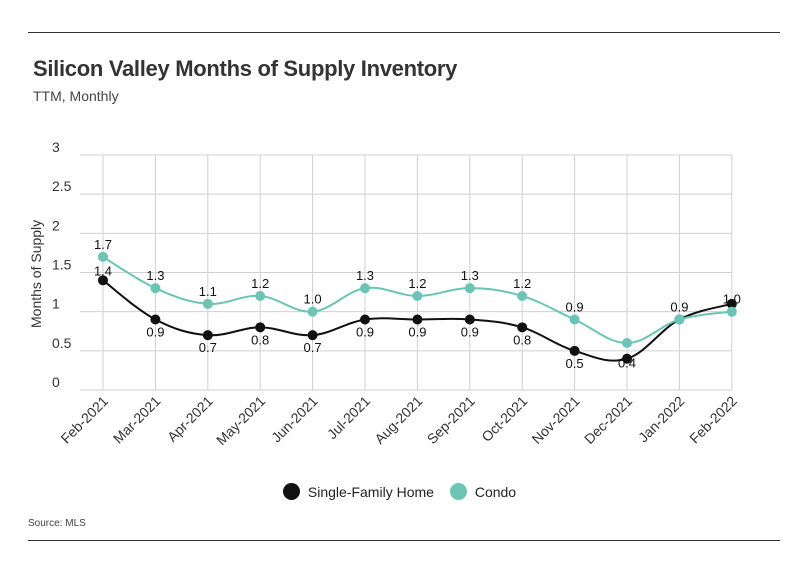 This screenshot has width=799, height=575. What do you see at coordinates (103, 270) in the screenshot?
I see `data-label-single-family: 1.4` at bounding box center [103, 270].